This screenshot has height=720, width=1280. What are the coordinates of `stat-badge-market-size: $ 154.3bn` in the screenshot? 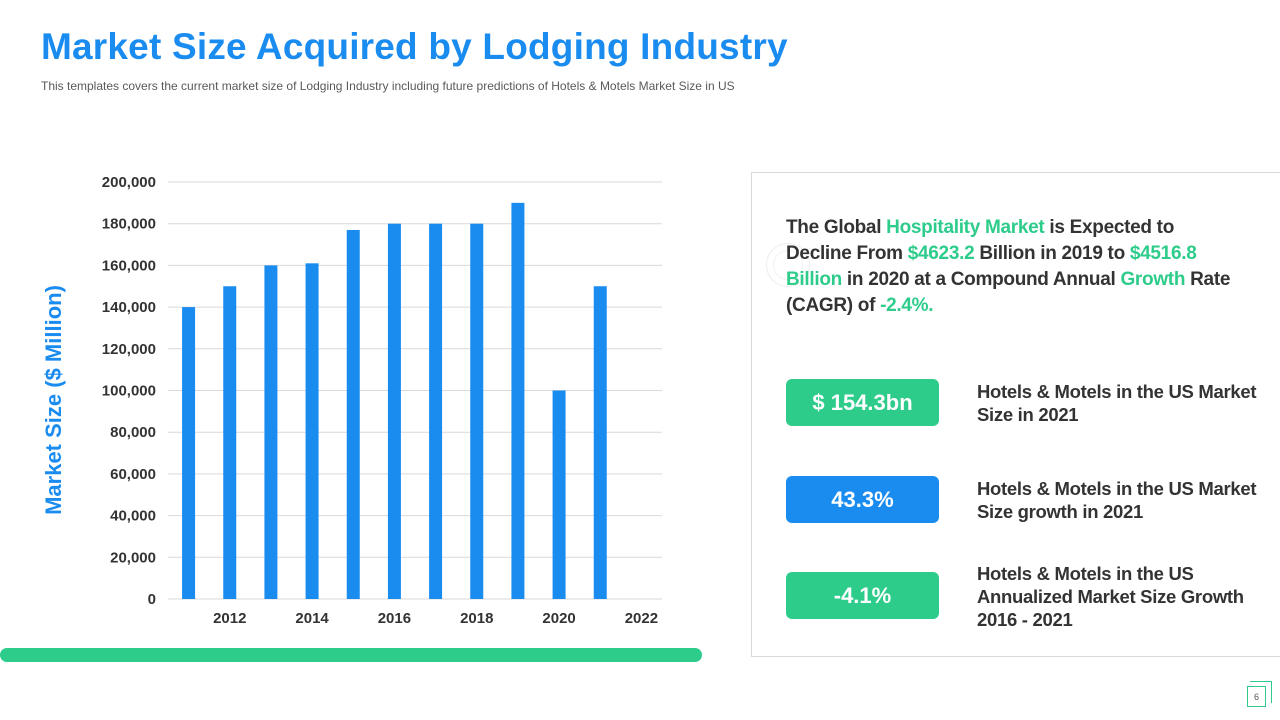 It's located at (862, 402).